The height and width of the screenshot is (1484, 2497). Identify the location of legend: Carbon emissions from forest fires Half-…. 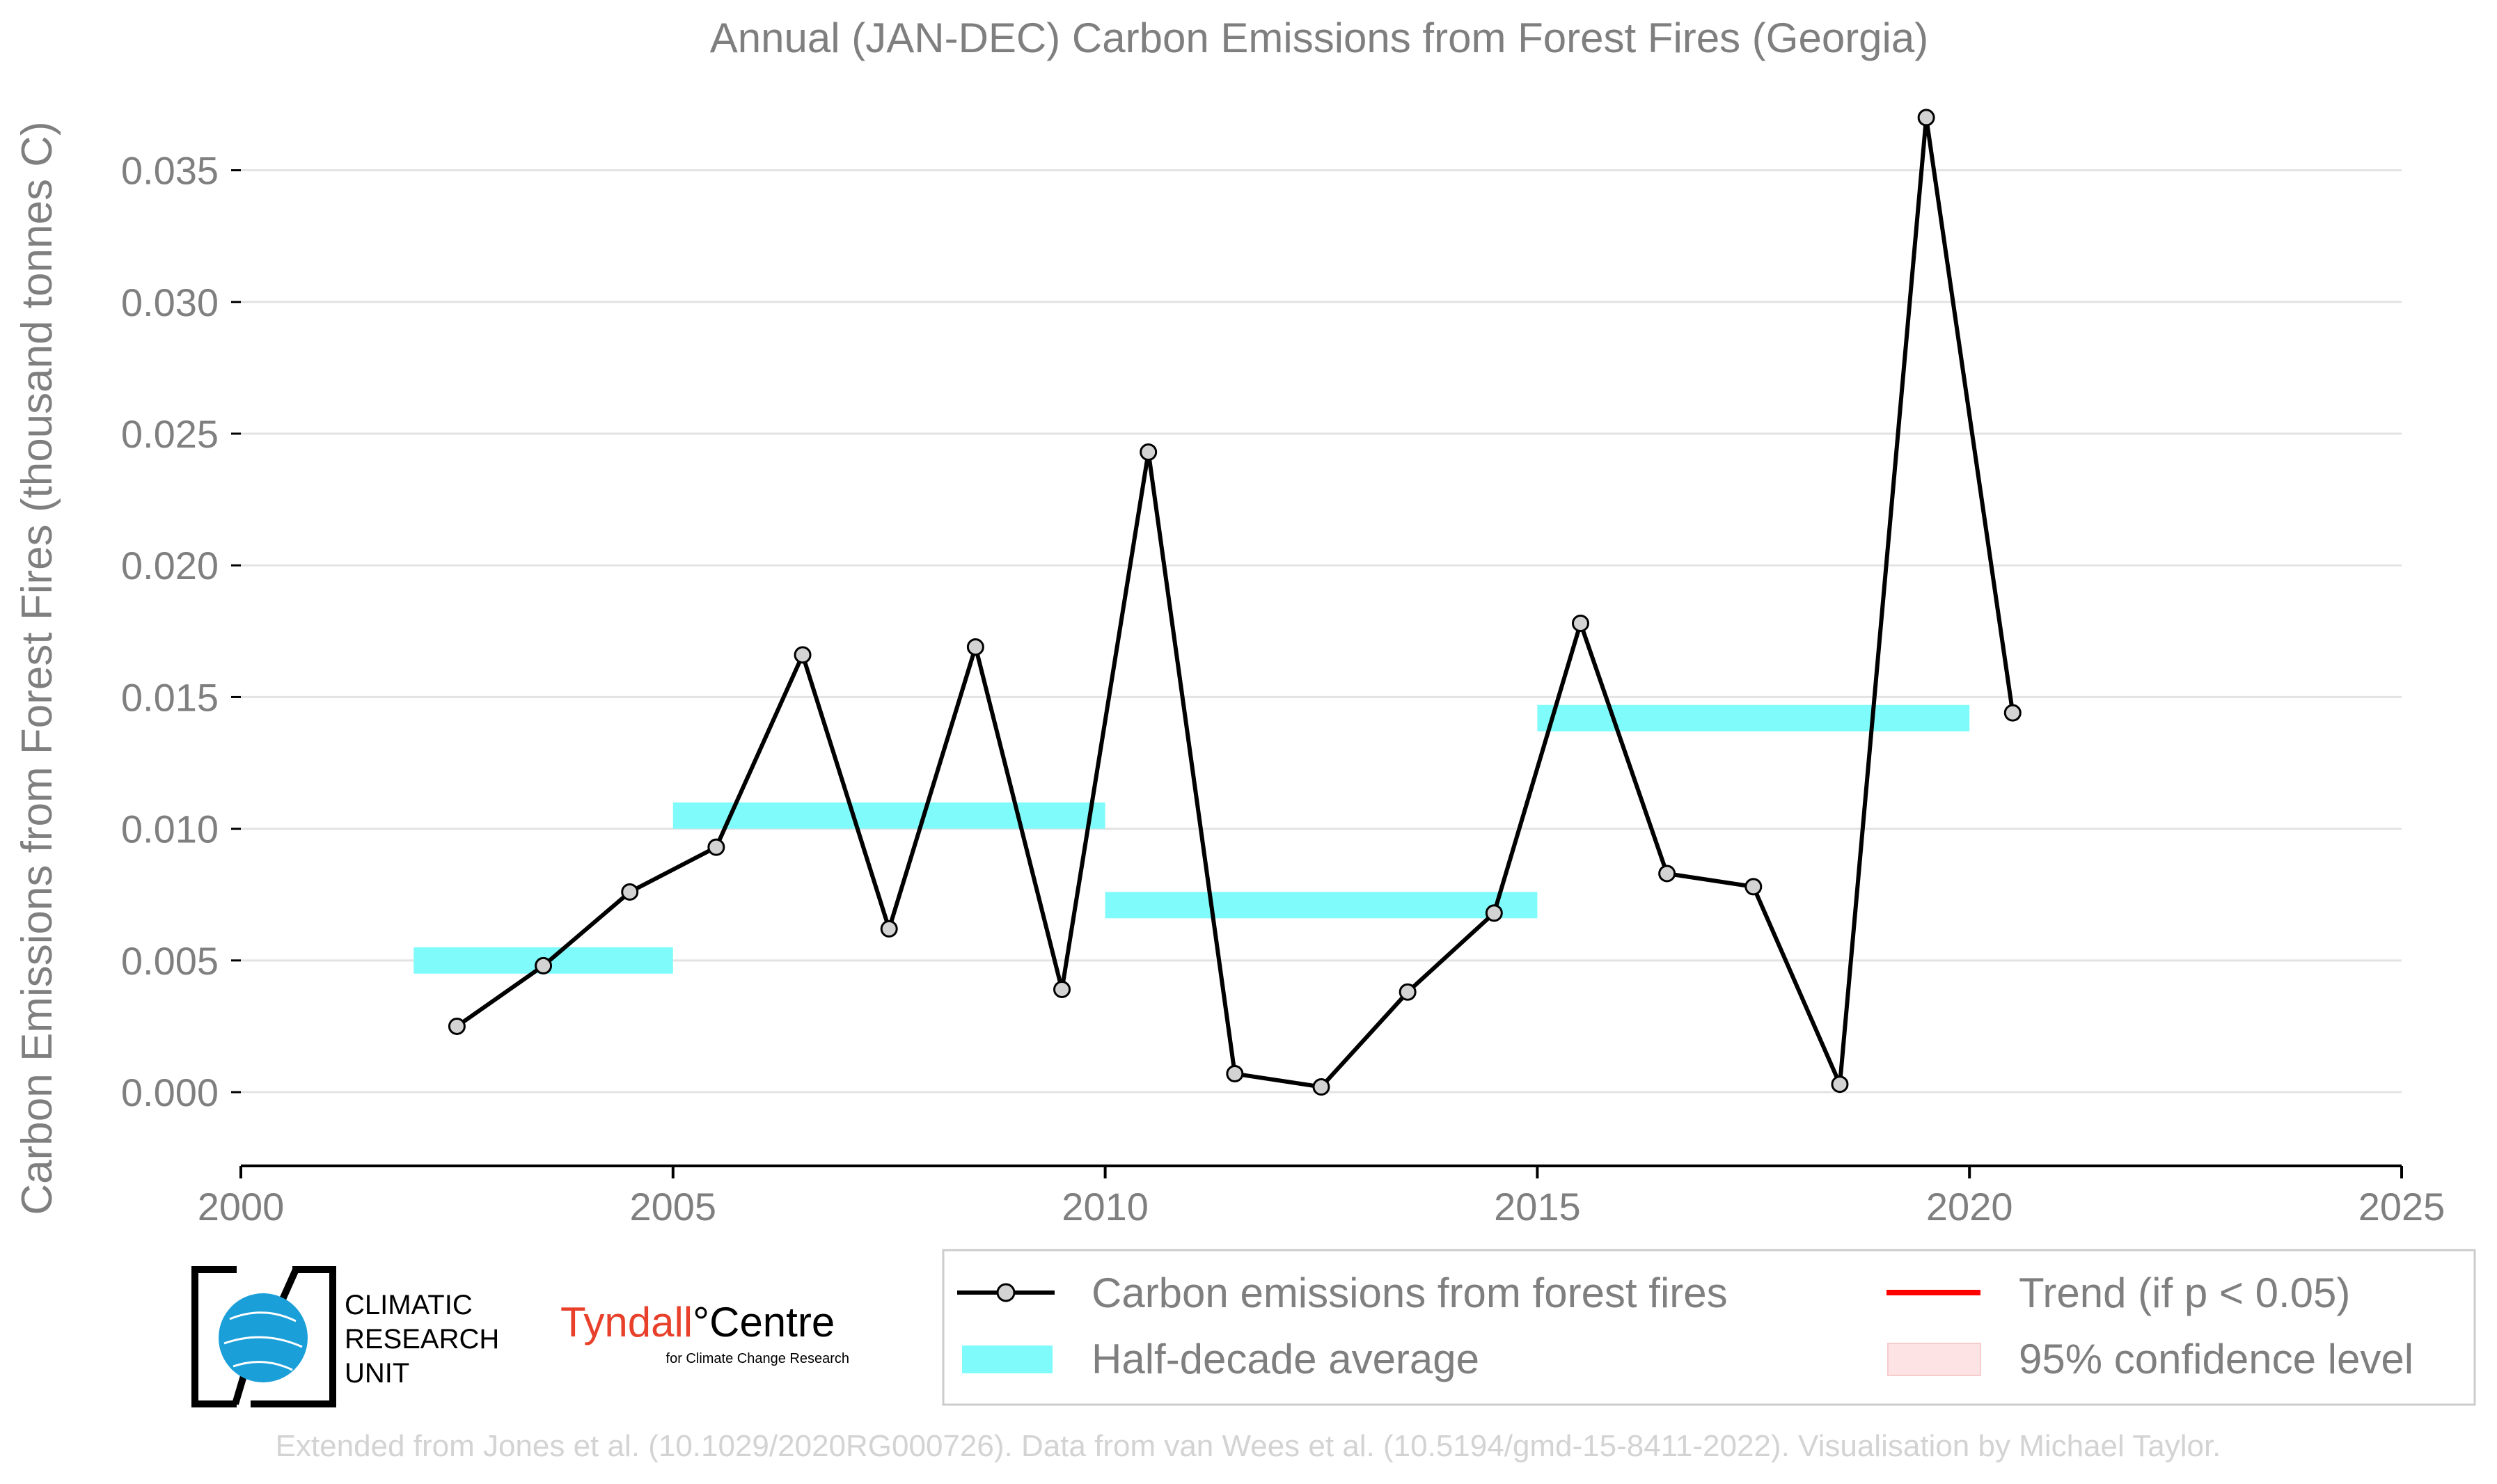
(1709, 1327).